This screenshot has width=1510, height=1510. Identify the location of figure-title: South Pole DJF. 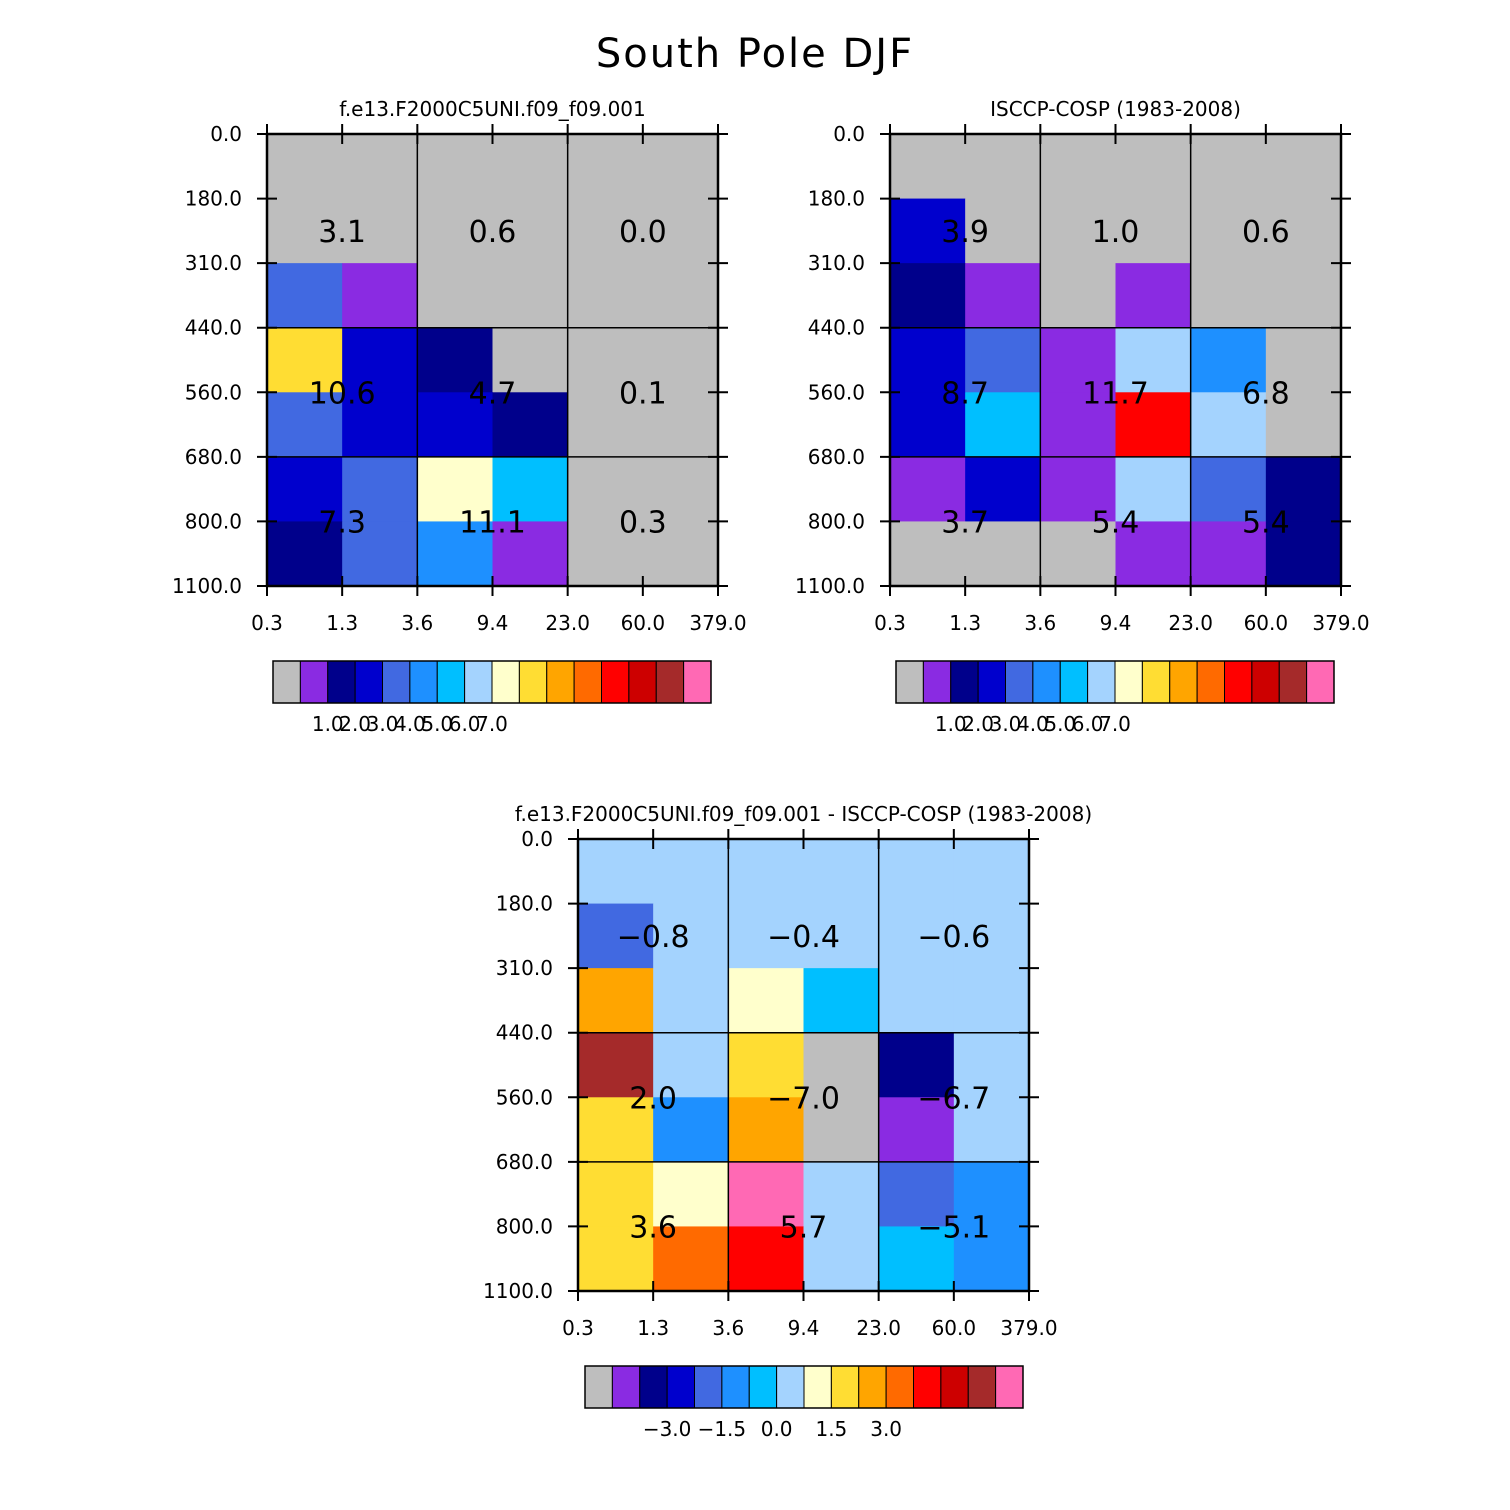
(755, 54).